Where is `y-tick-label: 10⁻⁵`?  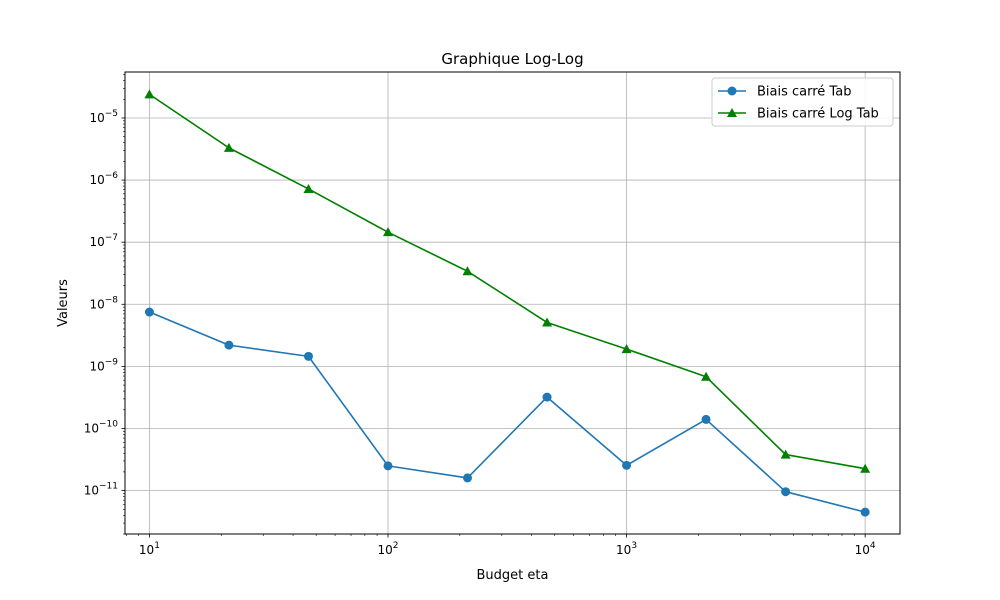
y-tick-label: 10⁻⁵ is located at coordinates (103, 117).